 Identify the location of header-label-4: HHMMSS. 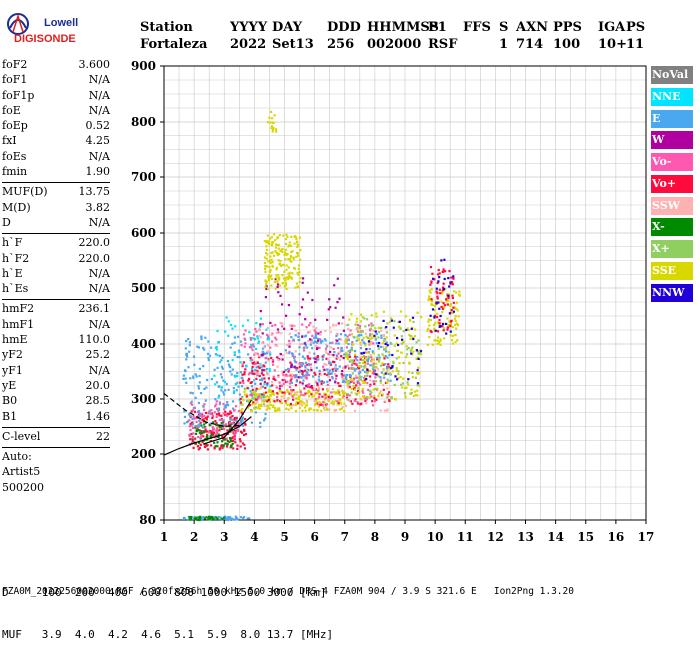
(403, 27).